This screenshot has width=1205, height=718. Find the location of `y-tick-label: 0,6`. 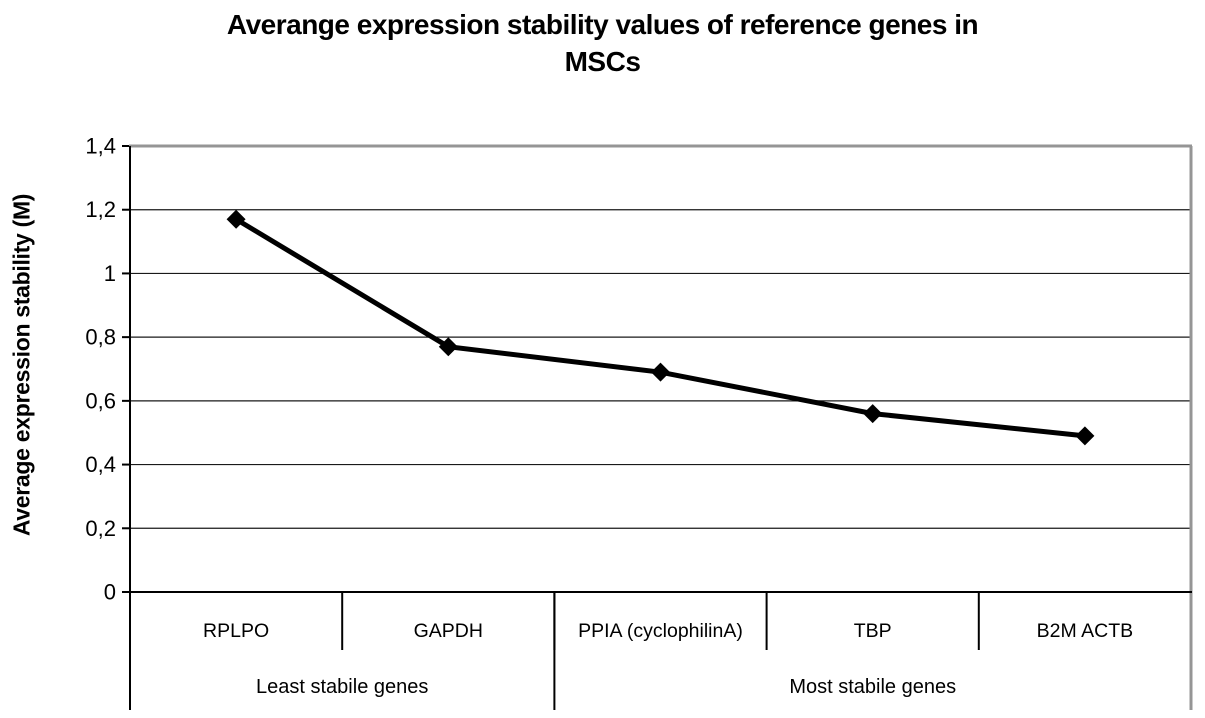

y-tick-label: 0,6 is located at coordinates (100, 400).